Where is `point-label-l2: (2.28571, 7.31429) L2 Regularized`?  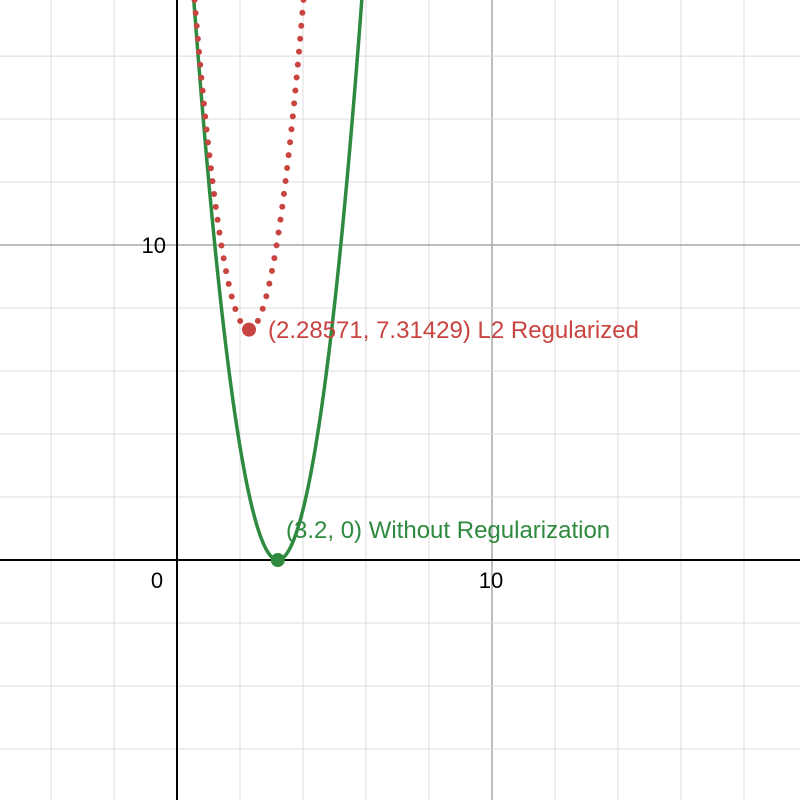
point-label-l2: (2.28571, 7.31429) L2 Regularized is located at coordinates (453, 330).